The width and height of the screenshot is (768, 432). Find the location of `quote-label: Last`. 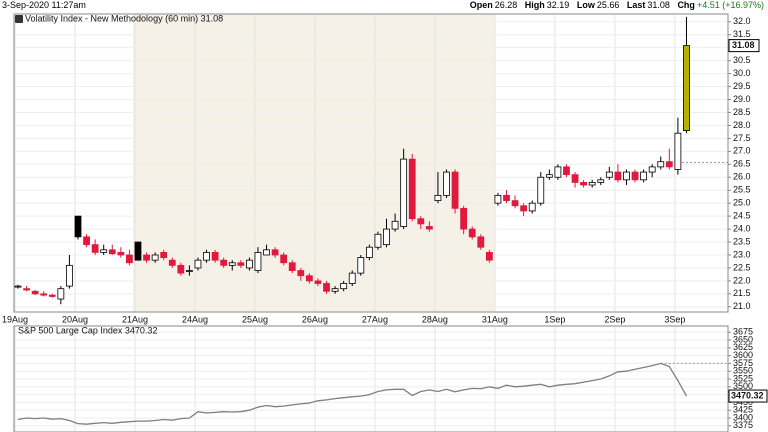

quote-label: Last is located at coordinates (636, 5).